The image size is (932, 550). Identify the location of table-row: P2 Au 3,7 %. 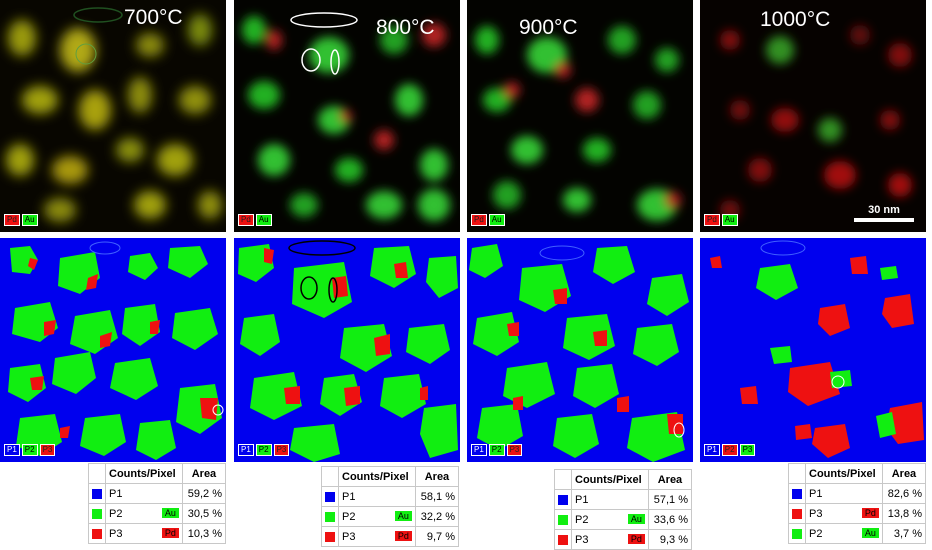
(857, 533).